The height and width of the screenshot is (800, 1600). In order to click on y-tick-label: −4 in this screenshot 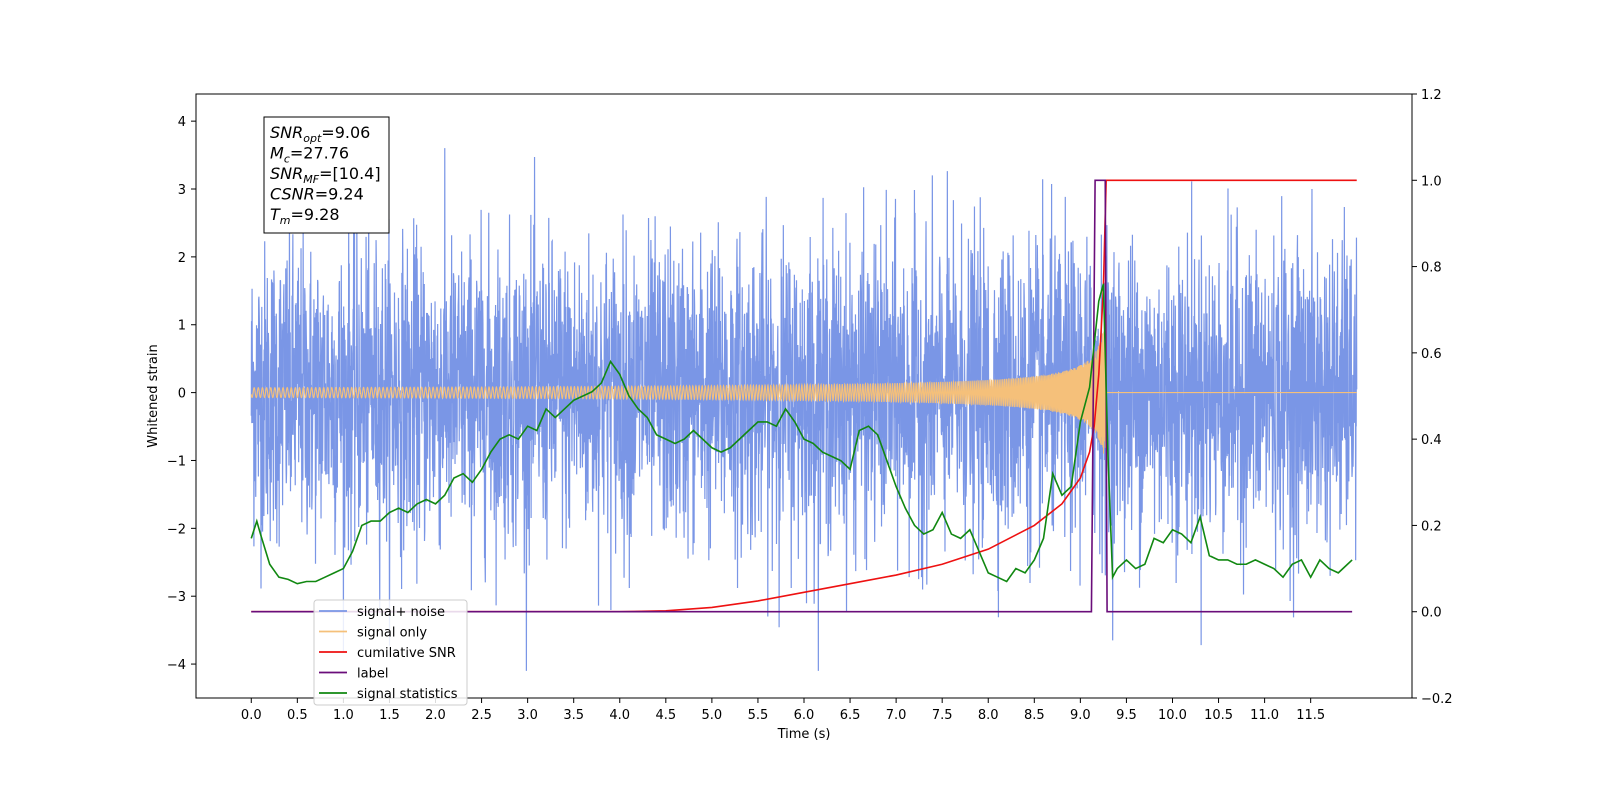, I will do `click(176, 665)`.